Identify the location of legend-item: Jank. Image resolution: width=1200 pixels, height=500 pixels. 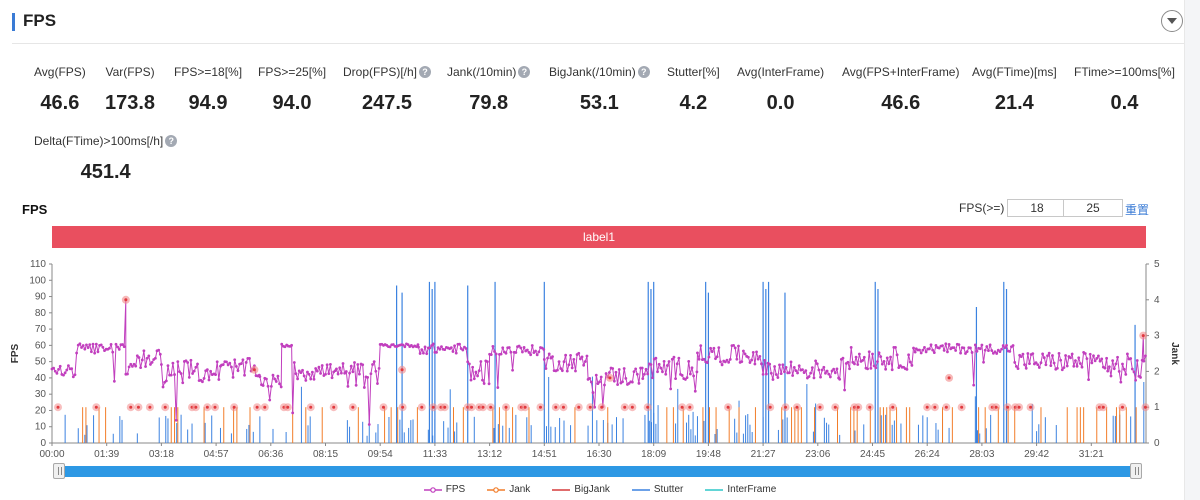
(508, 489).